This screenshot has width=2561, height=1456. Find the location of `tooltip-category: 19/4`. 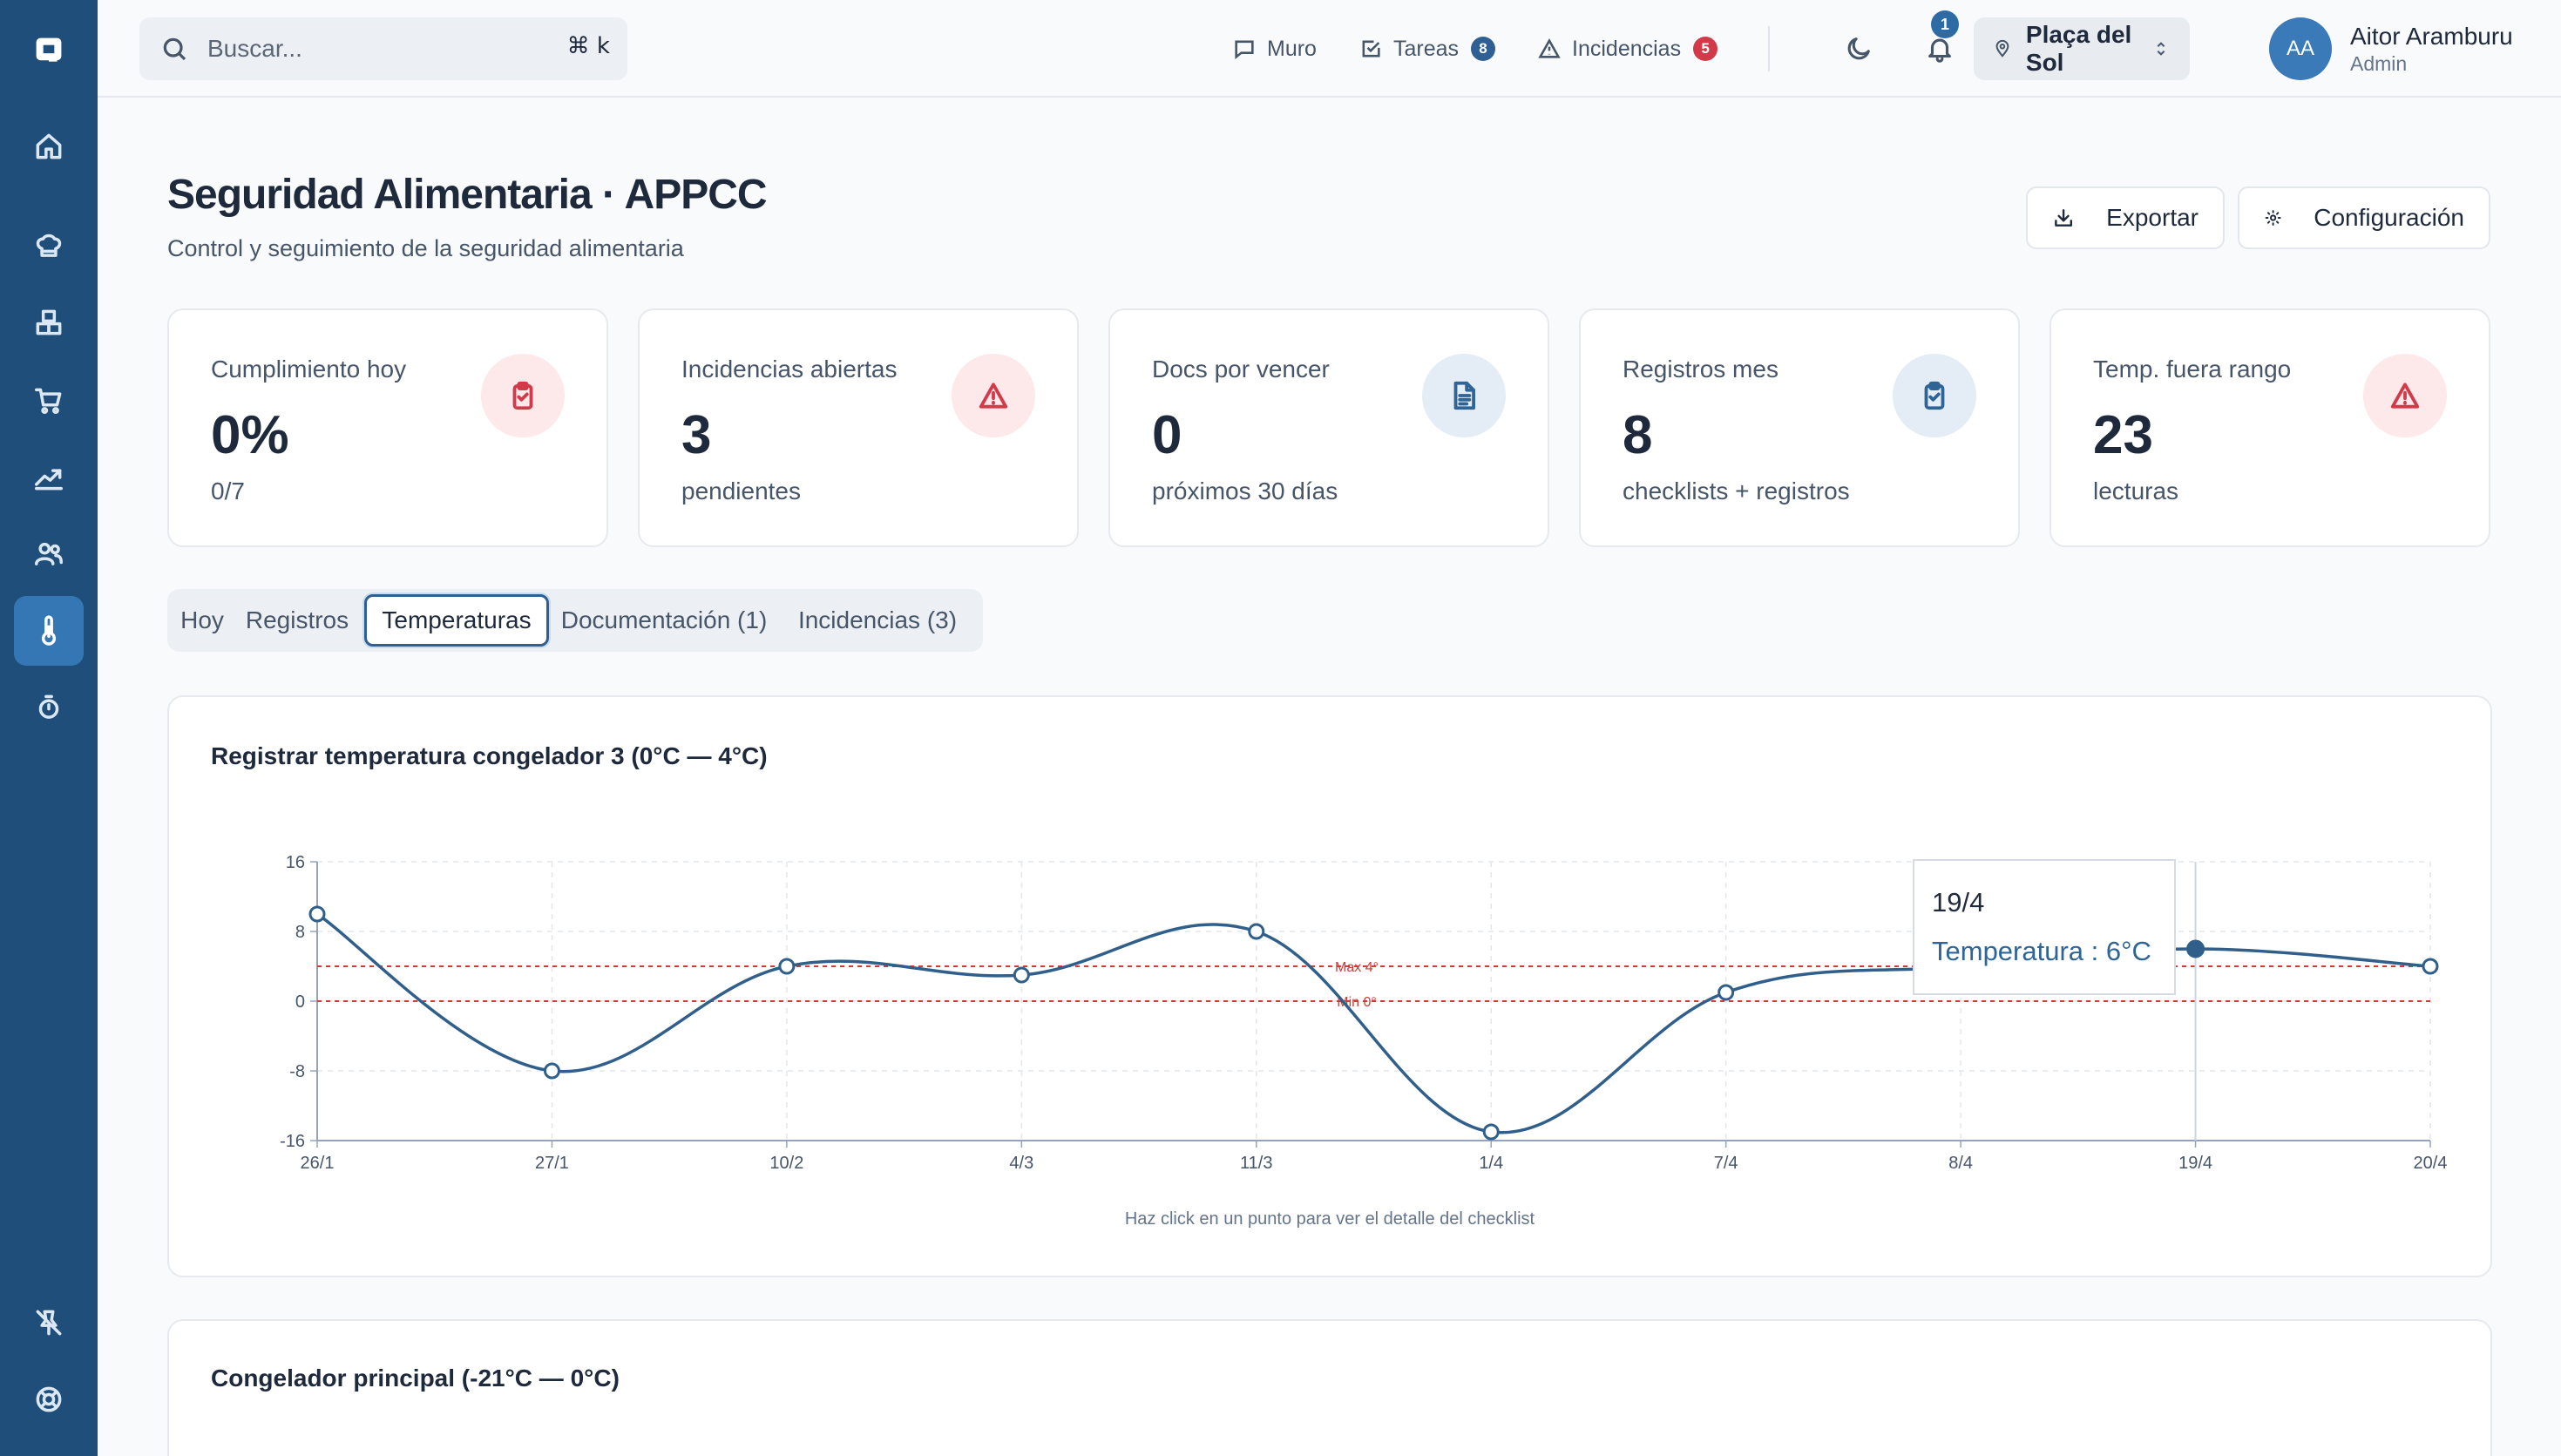

tooltip-category: 19/4 is located at coordinates (1958, 902).